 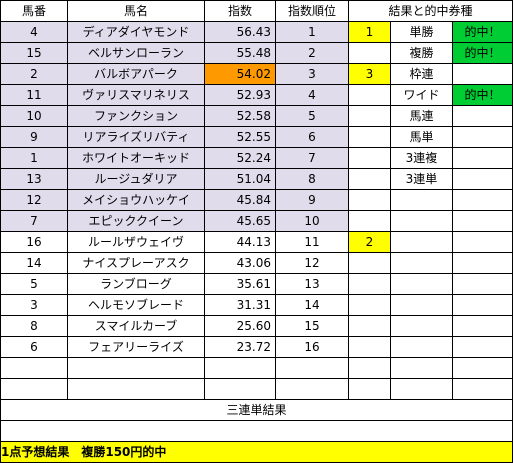 What do you see at coordinates (312, 326) in the screenshot?
I see `index-rank-cell: 15` at bounding box center [312, 326].